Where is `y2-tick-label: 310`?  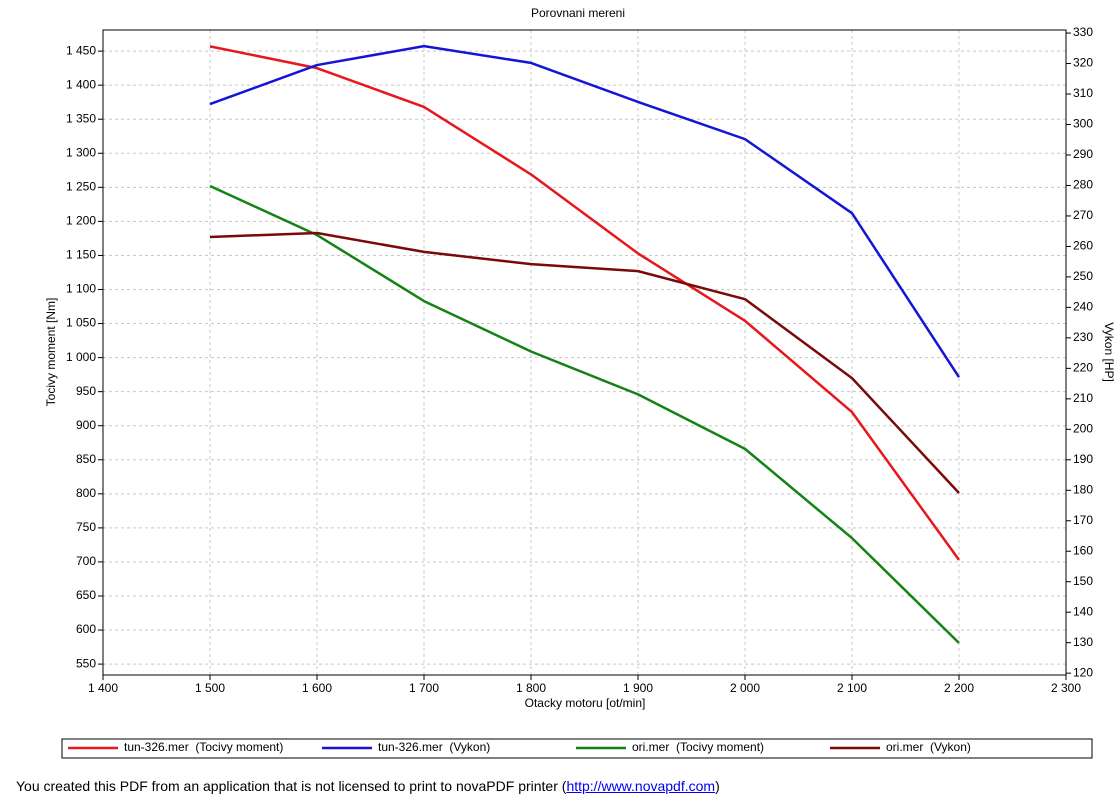
y2-tick-label: 310 is located at coordinates (1083, 93).